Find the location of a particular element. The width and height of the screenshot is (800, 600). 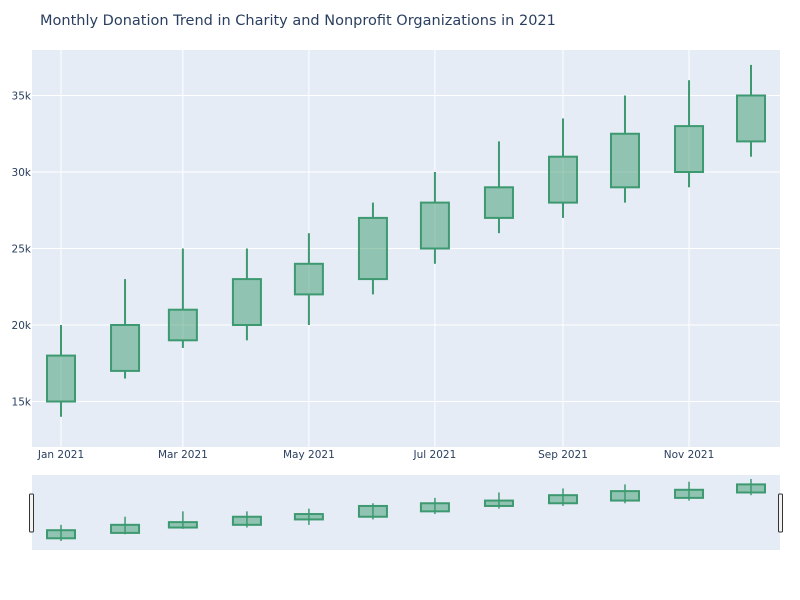

range-slider-right-handle is located at coordinates (780, 513).